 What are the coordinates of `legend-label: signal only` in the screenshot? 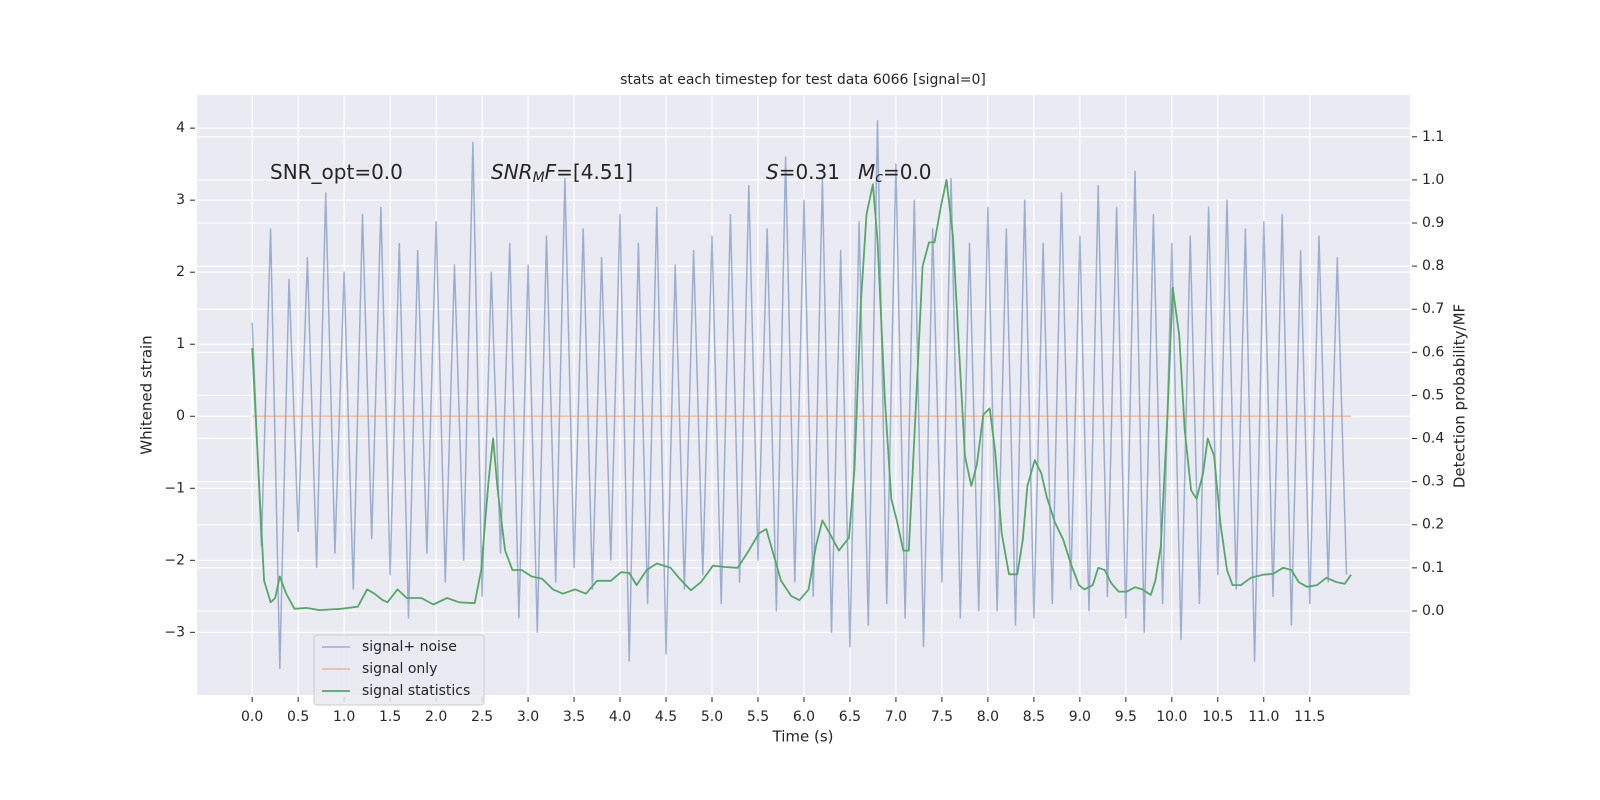 It's located at (399, 669).